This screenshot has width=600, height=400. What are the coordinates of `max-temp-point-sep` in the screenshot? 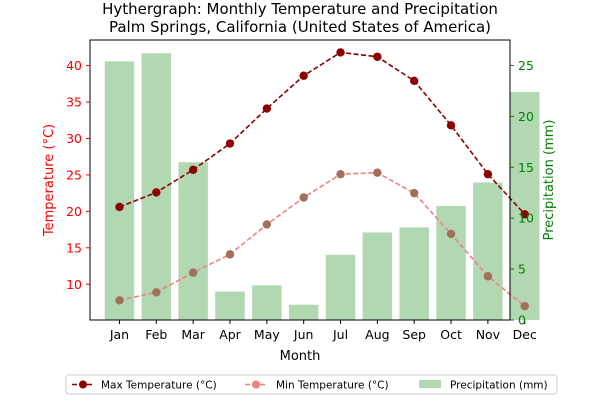 It's located at (414, 81).